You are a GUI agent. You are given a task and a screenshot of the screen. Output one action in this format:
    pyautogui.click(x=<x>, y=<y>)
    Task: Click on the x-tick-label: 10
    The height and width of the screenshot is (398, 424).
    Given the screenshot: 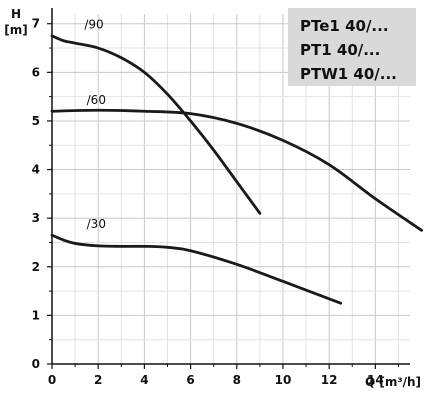 What is the action you would take?
    pyautogui.click(x=283, y=380)
    